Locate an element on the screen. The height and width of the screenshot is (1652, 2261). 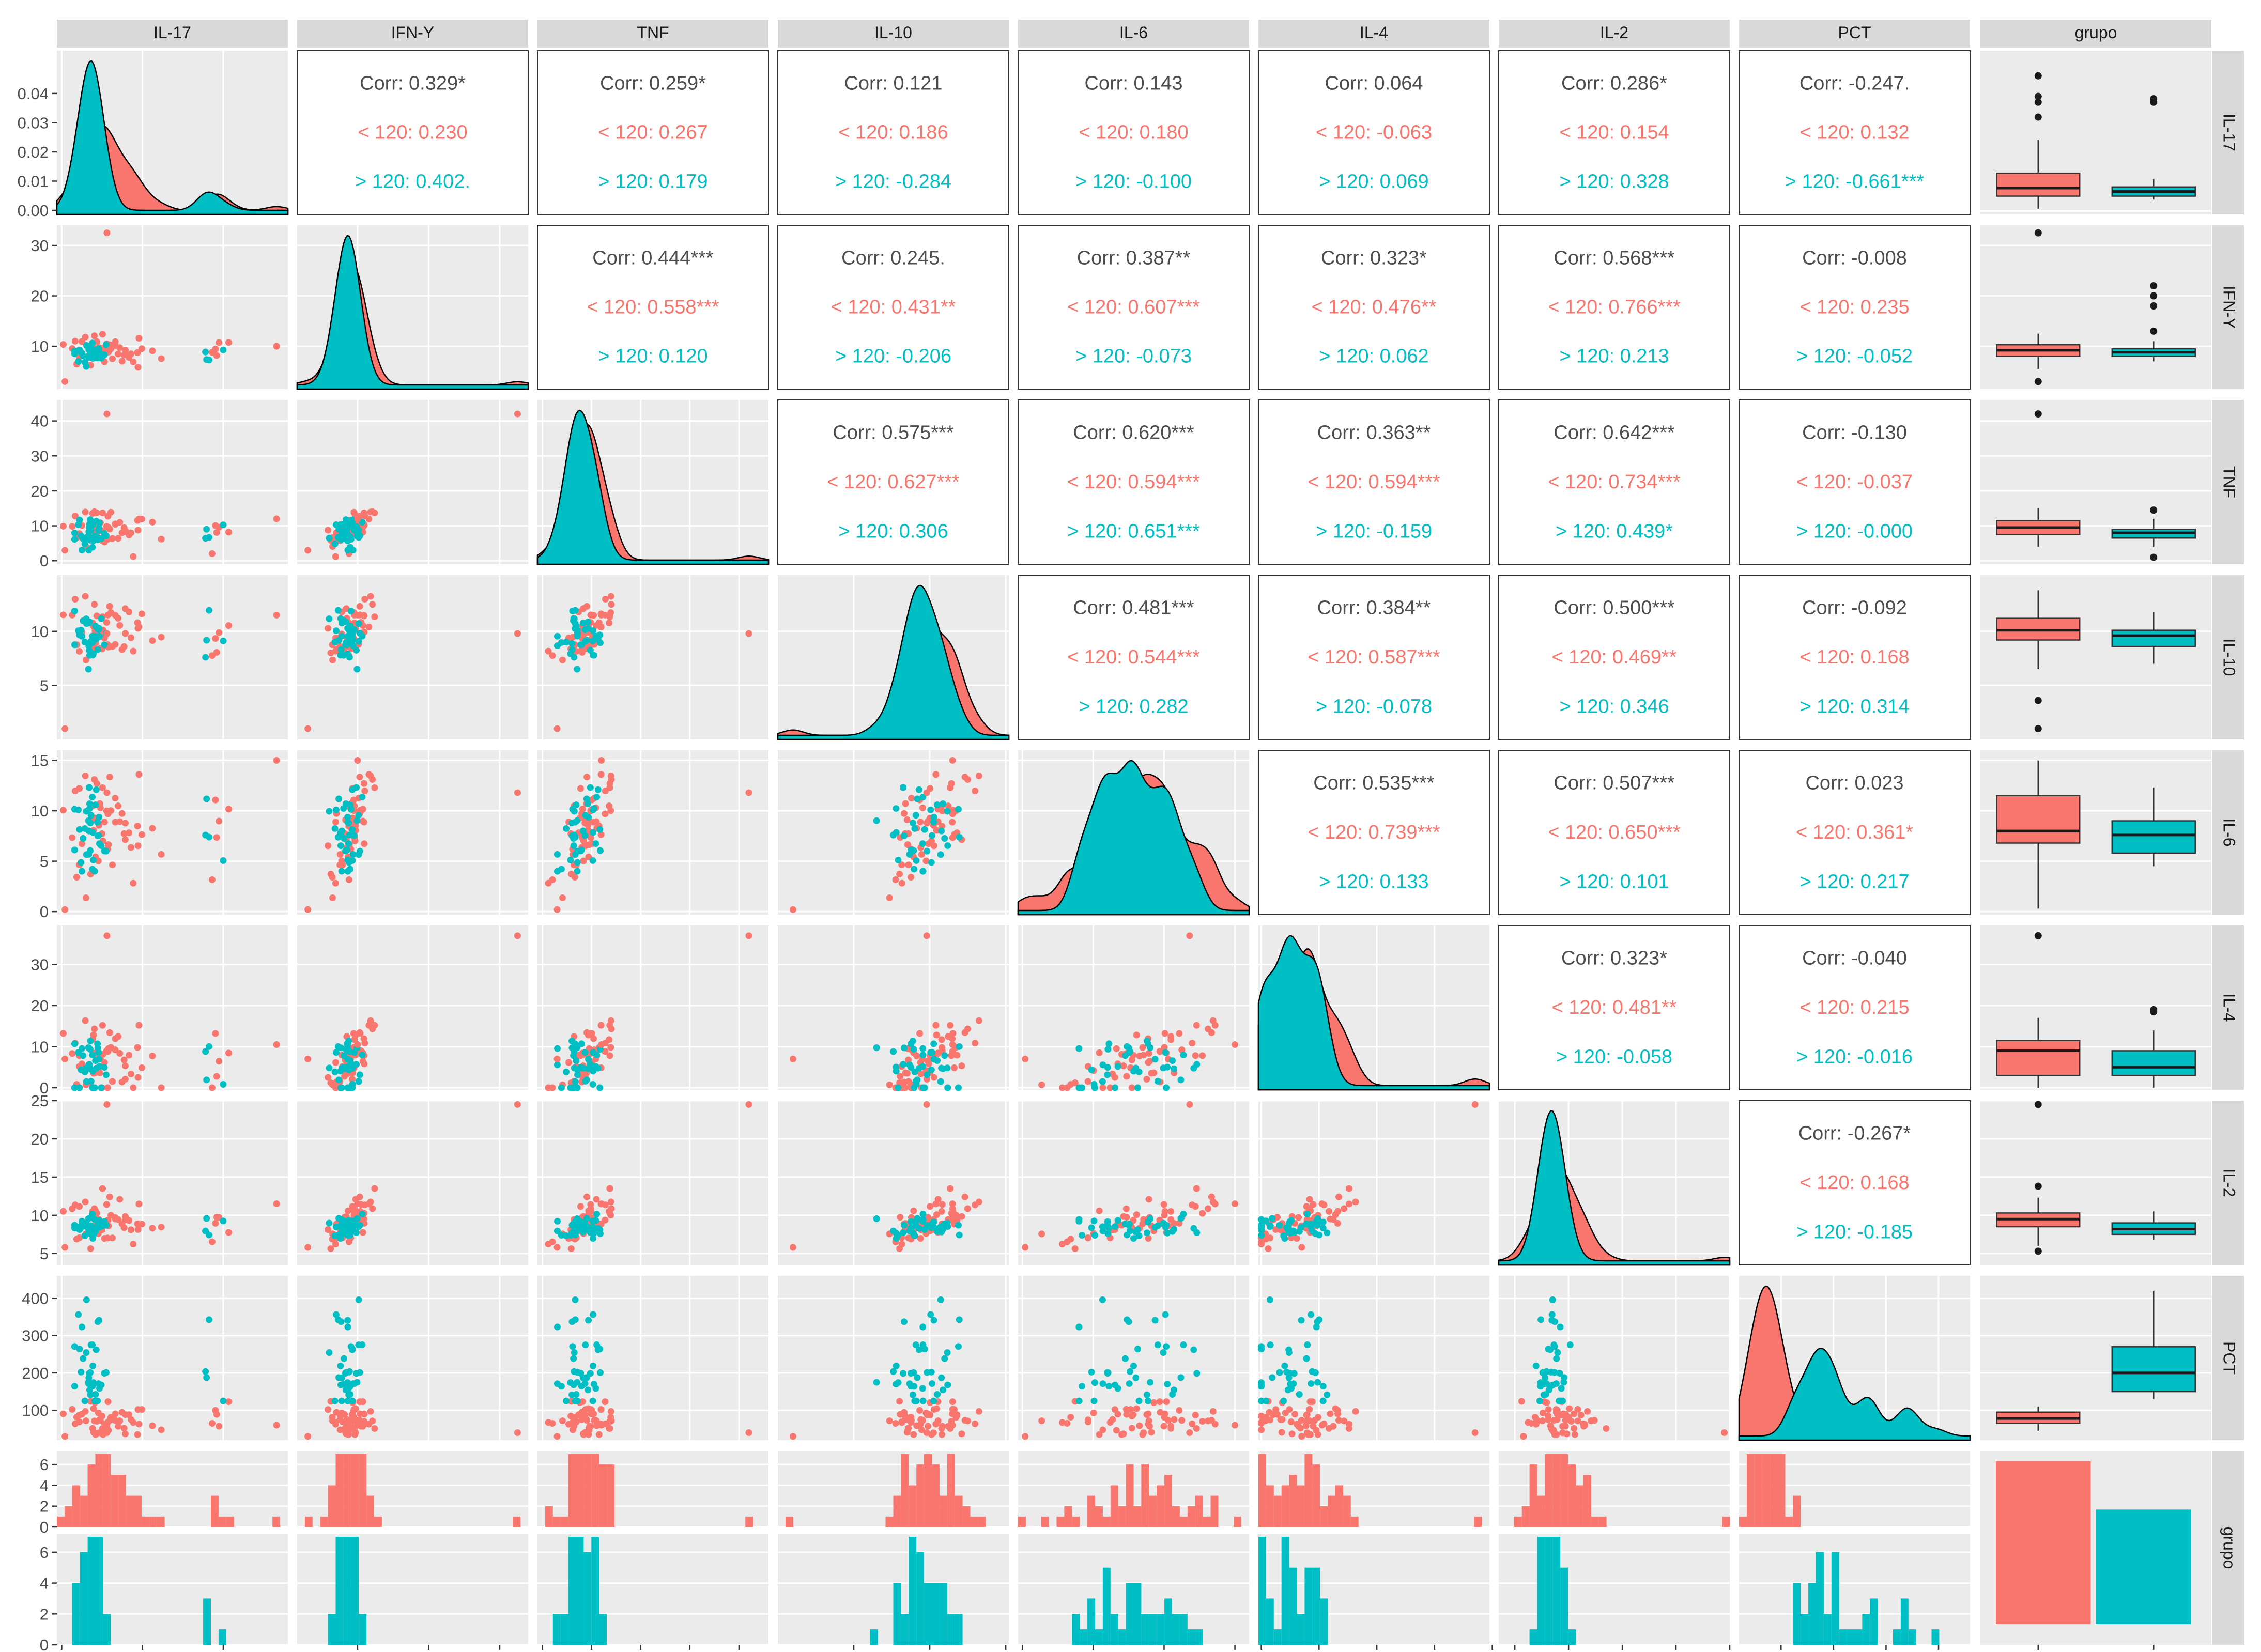
y-tick-label: 6 is located at coordinates (44, 1465).